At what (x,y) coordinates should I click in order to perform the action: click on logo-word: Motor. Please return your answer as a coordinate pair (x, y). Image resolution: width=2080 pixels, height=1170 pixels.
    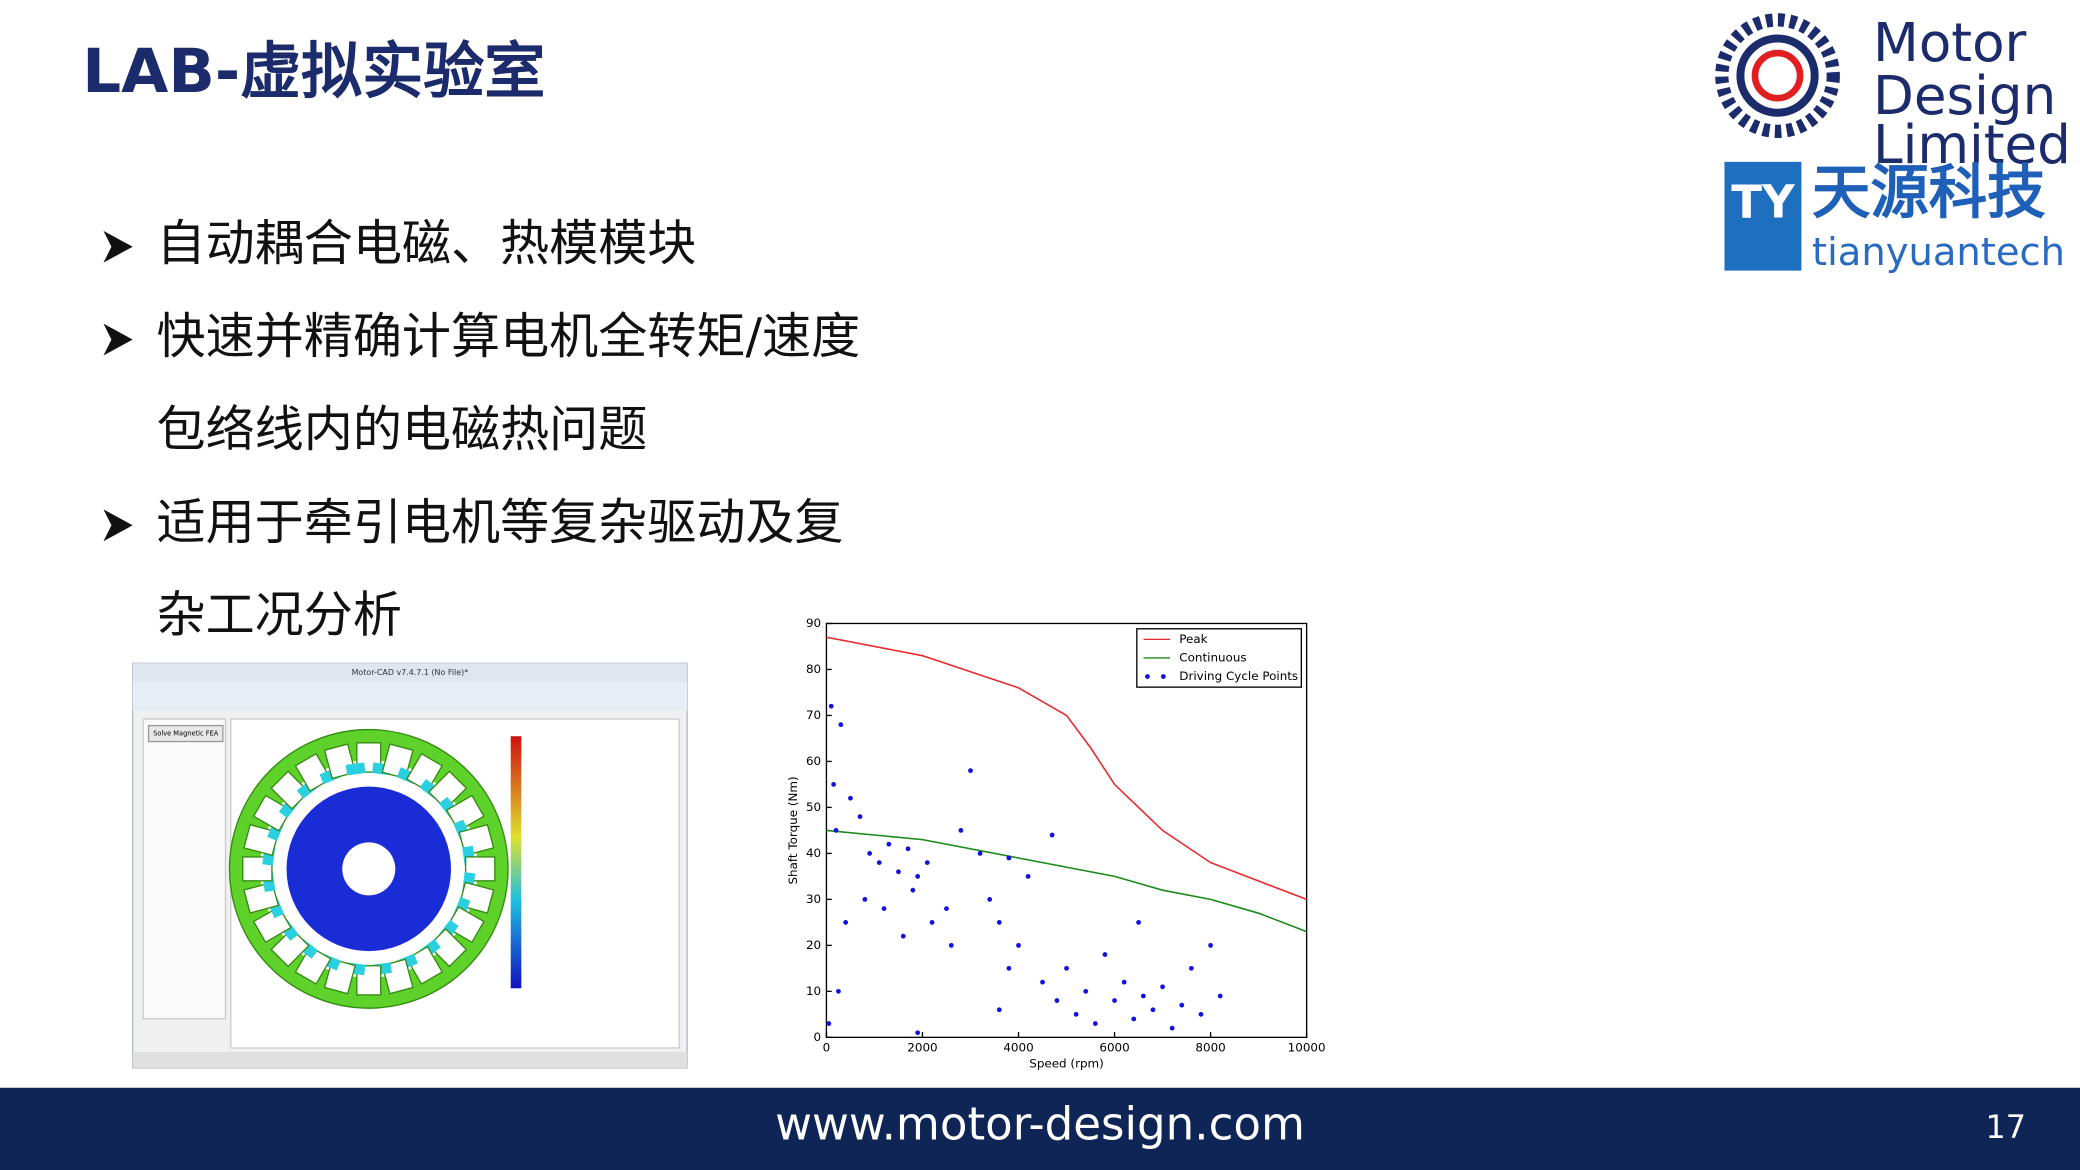
    Looking at the image, I should click on (1949, 43).